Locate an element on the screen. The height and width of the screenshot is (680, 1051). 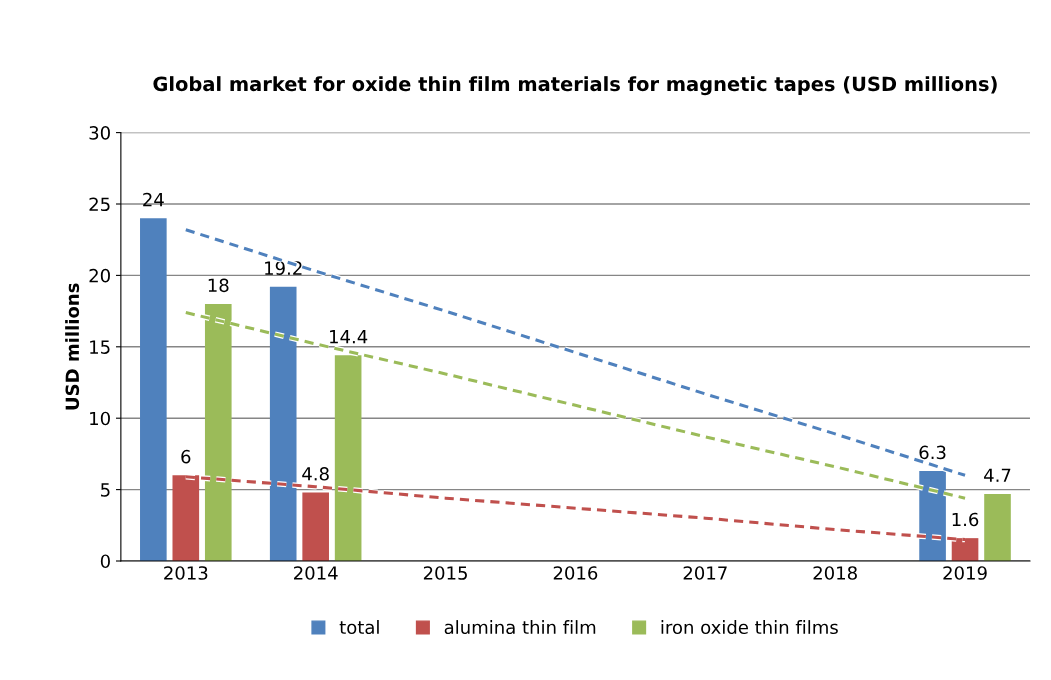
data-label: 6.3 is located at coordinates (932, 452).